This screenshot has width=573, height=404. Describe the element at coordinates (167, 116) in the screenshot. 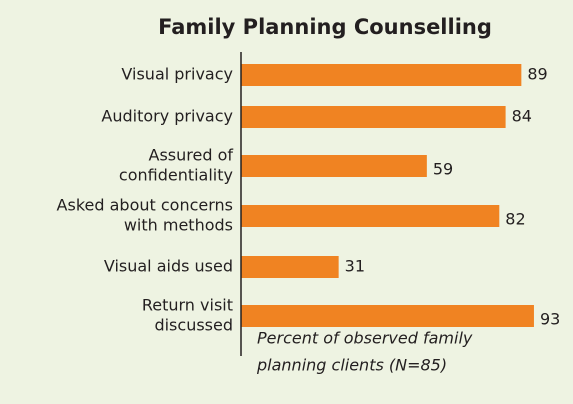

I see `category-label: Auditory privacy` at that location.